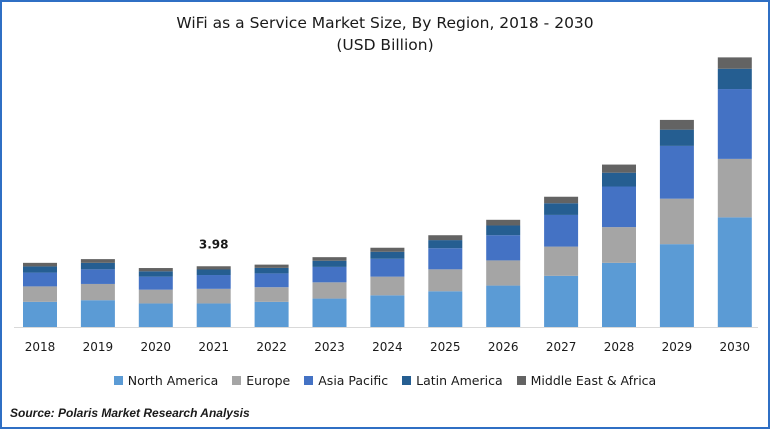 This screenshot has width=770, height=429. I want to click on source-note: Source: Polaris Market Research Analysis, so click(130, 413).